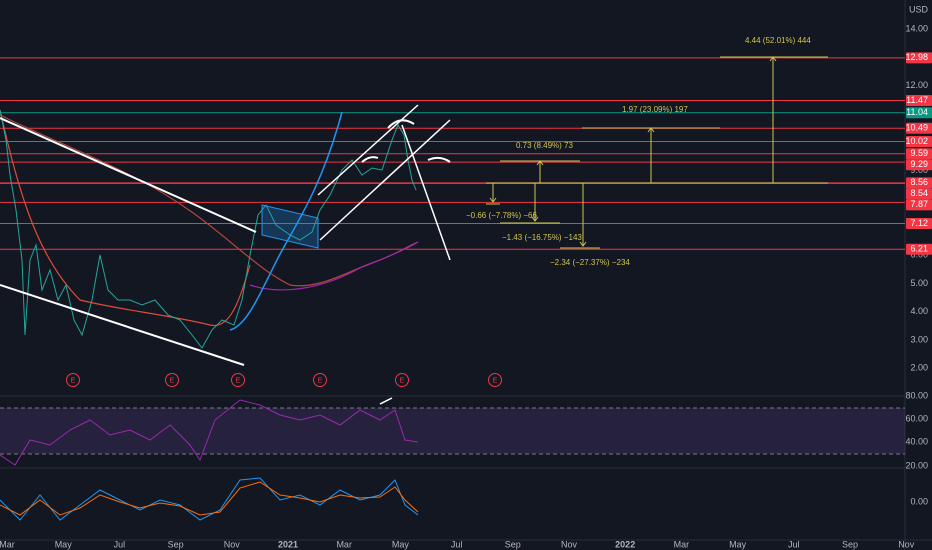  What do you see at coordinates (288, 544) in the screenshot?
I see `time-tick-label: 2021` at bounding box center [288, 544].